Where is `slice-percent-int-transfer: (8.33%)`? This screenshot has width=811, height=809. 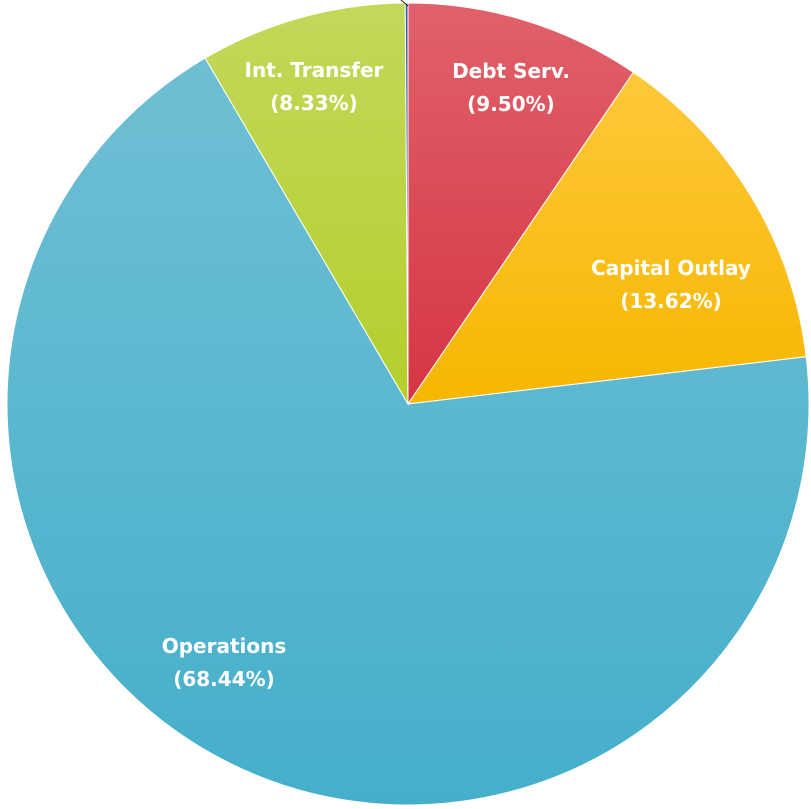
slice-percent-int-transfer: (8.33%) is located at coordinates (314, 103).